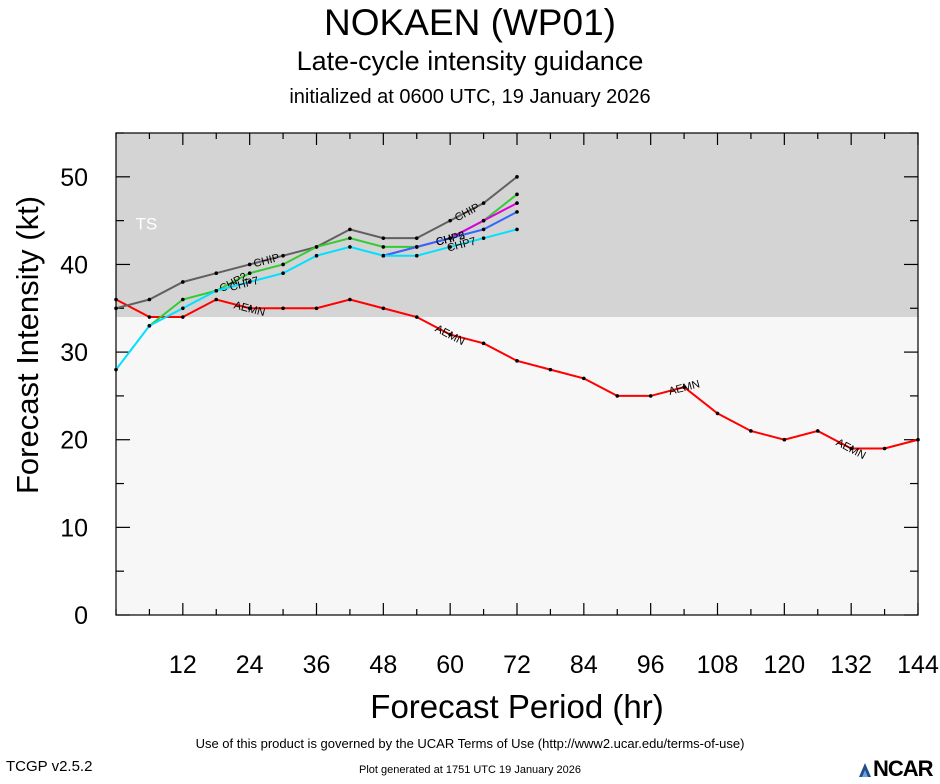  What do you see at coordinates (584, 665) in the screenshot?
I see `x-tick-label: 84` at bounding box center [584, 665].